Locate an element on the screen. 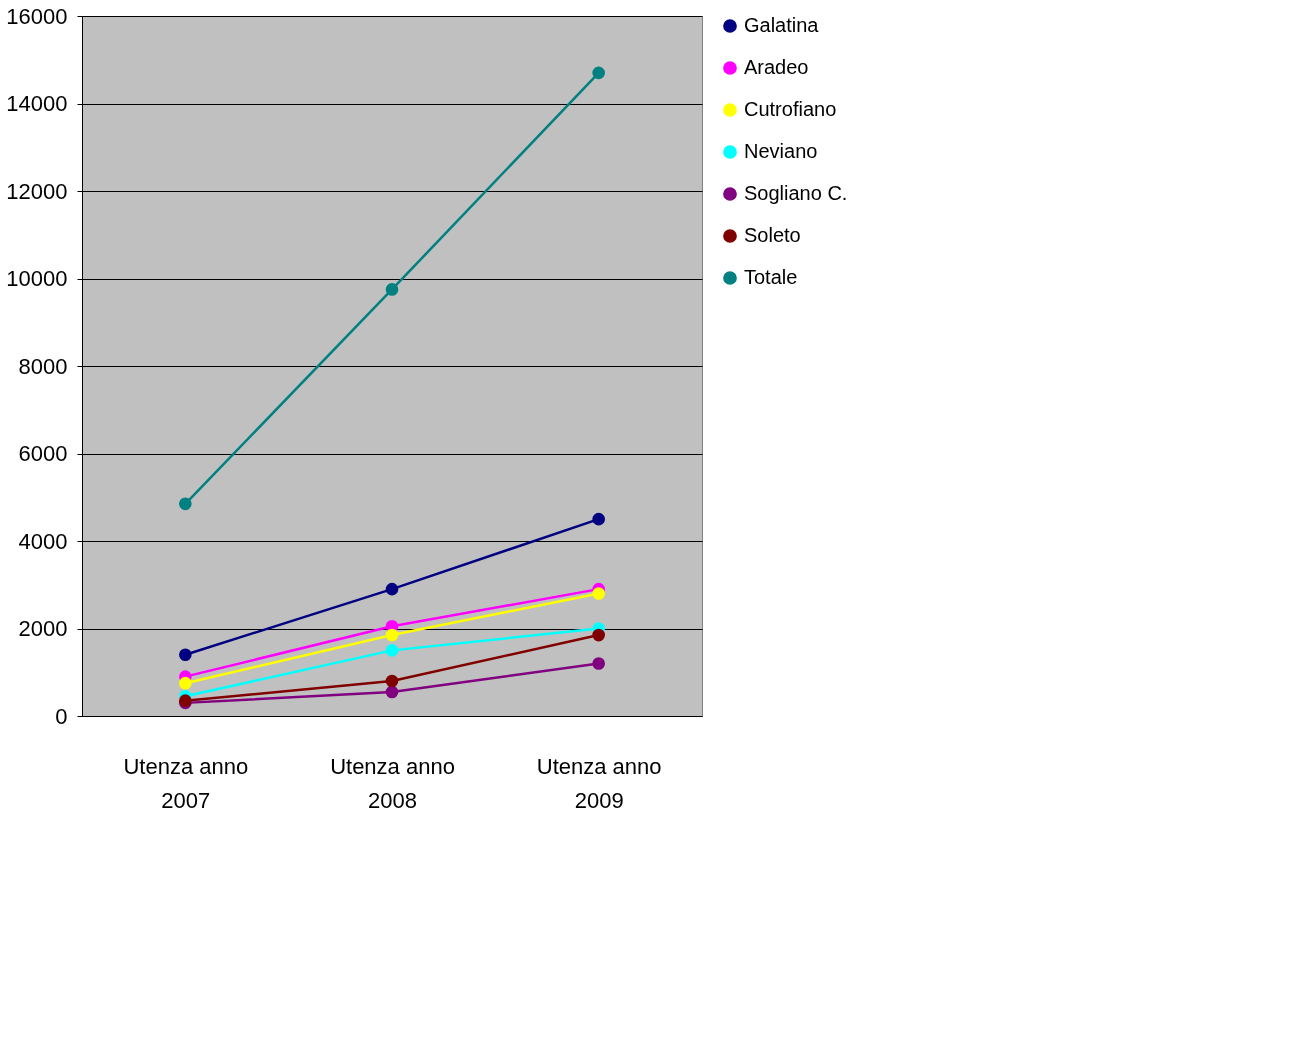  legend-label: Cutrofiano is located at coordinates (790, 109).